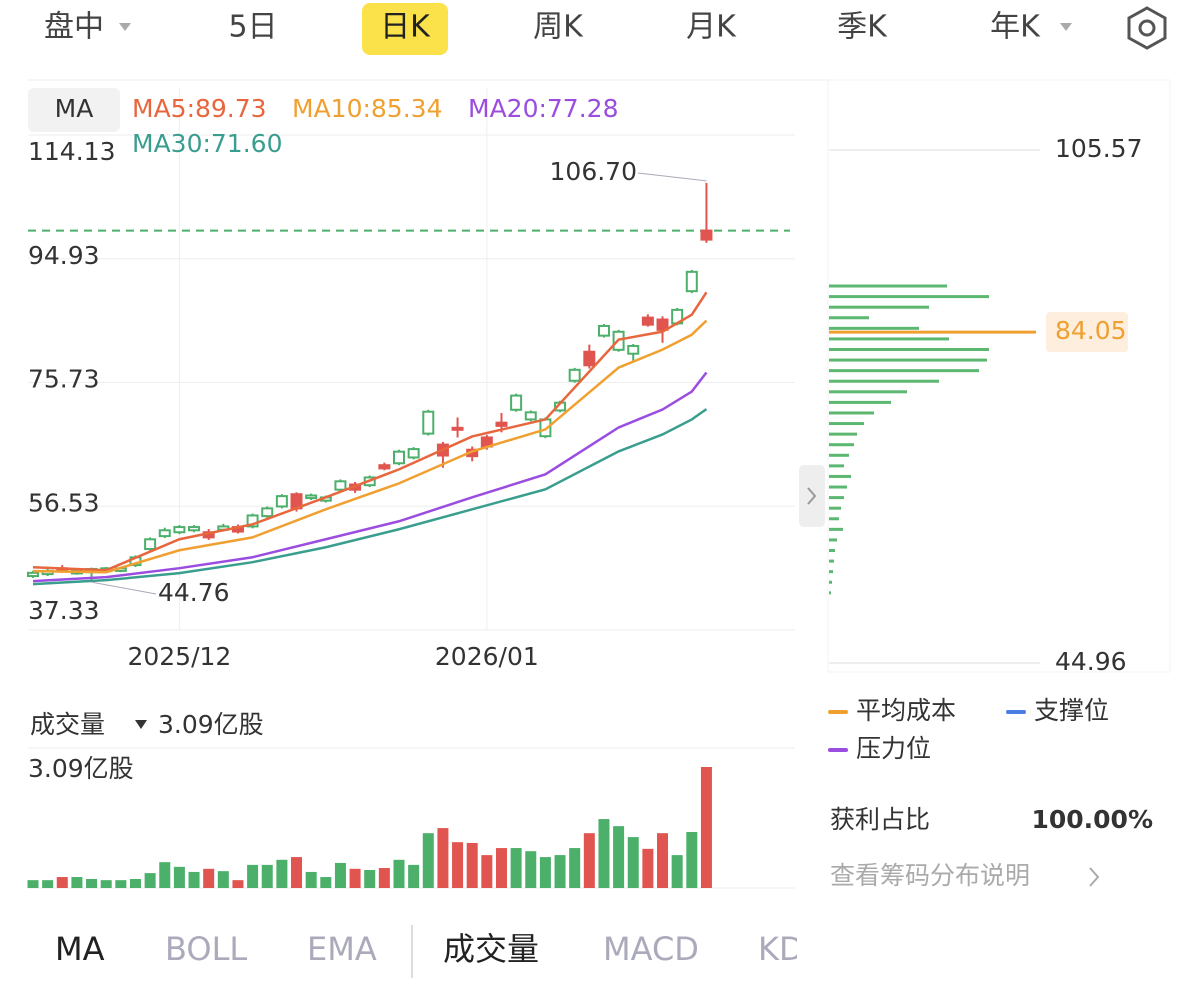  What do you see at coordinates (593, 171) in the screenshot?
I see `high-label: 106.70` at bounding box center [593, 171].